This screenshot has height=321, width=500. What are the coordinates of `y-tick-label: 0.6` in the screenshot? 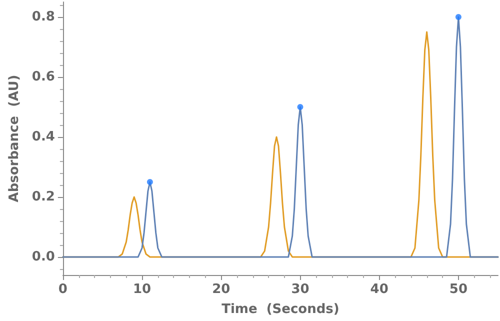 It's located at (43, 77).